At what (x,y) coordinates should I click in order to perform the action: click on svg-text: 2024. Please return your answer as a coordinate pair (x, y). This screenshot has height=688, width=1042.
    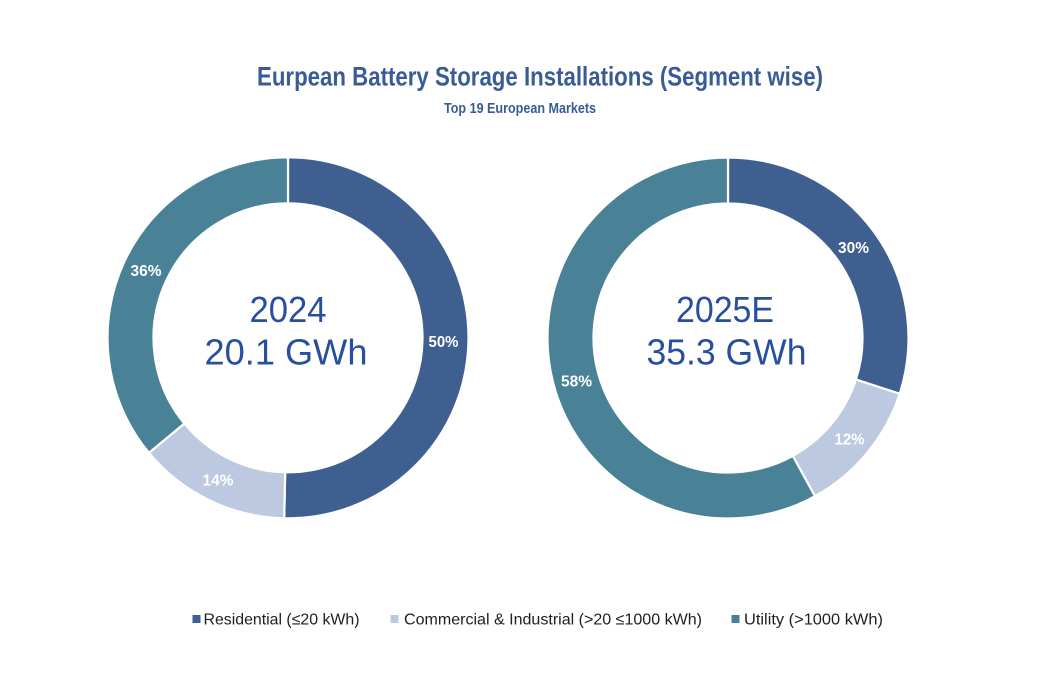
    Looking at the image, I should click on (288, 309).